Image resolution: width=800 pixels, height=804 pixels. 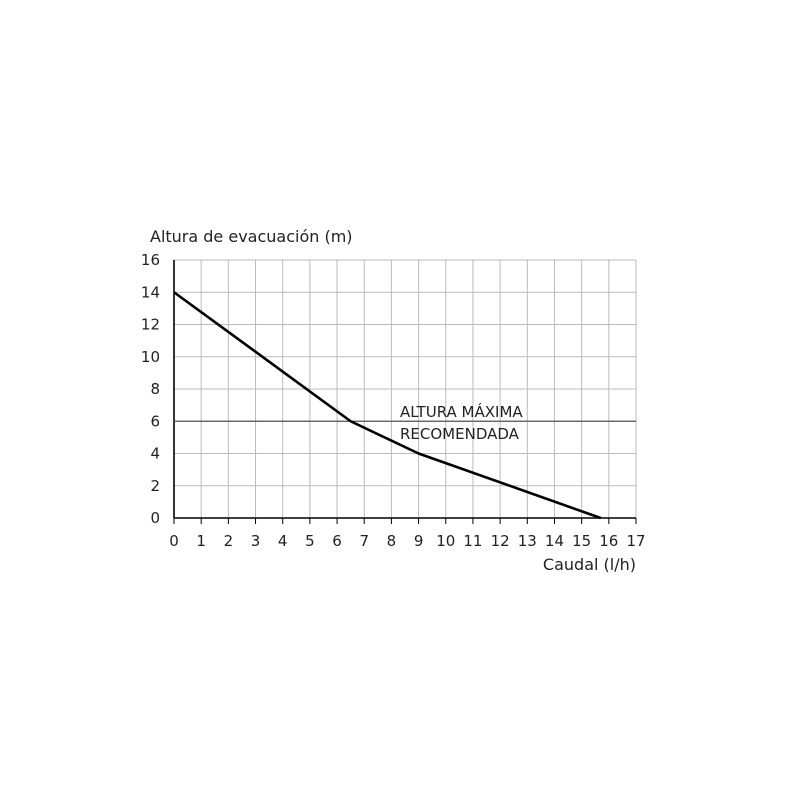 I want to click on x-tick-label: 16, so click(x=608, y=541).